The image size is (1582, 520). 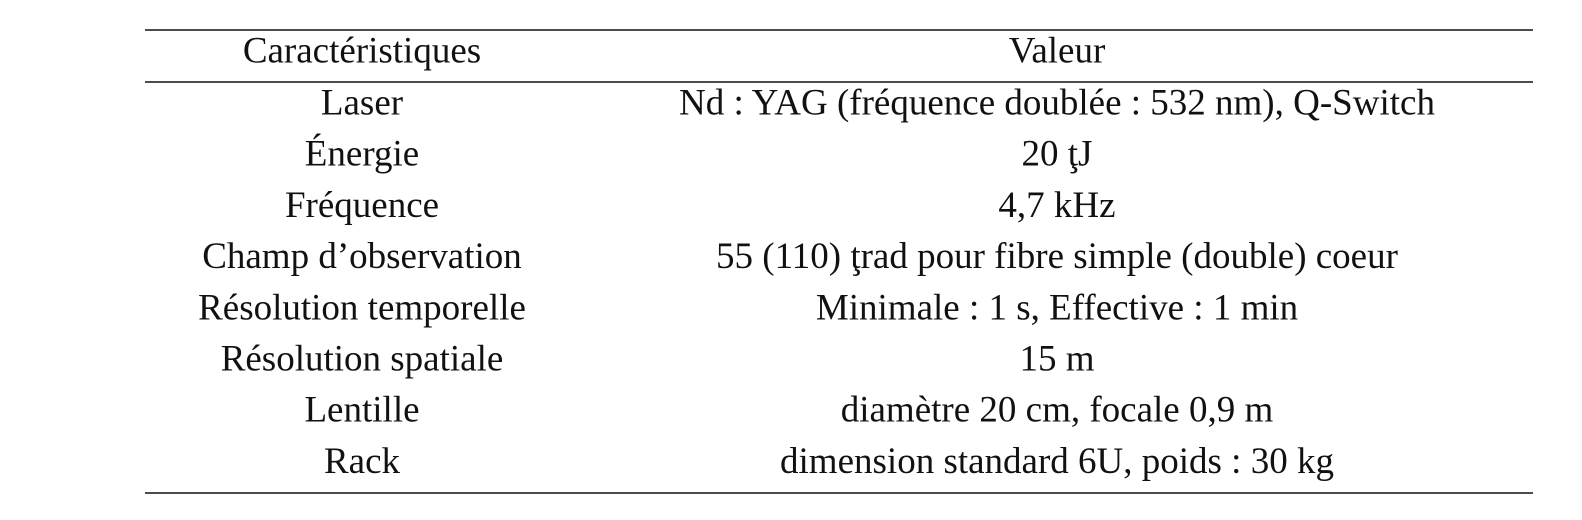 I want to click on characteristic-cell: Résolution temporelle, so click(x=362, y=307).